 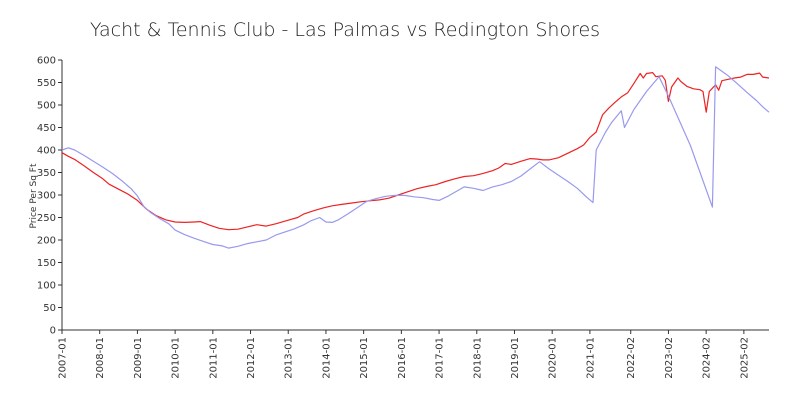 I want to click on y-tick-label: 300, so click(x=46, y=196).